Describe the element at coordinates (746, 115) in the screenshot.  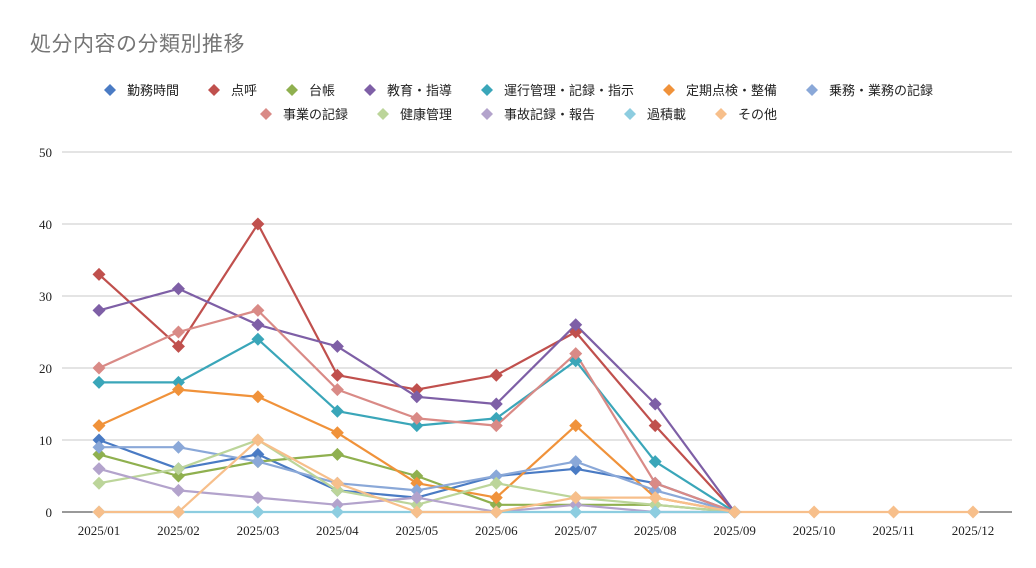
I see `legend-item: その他` at that location.